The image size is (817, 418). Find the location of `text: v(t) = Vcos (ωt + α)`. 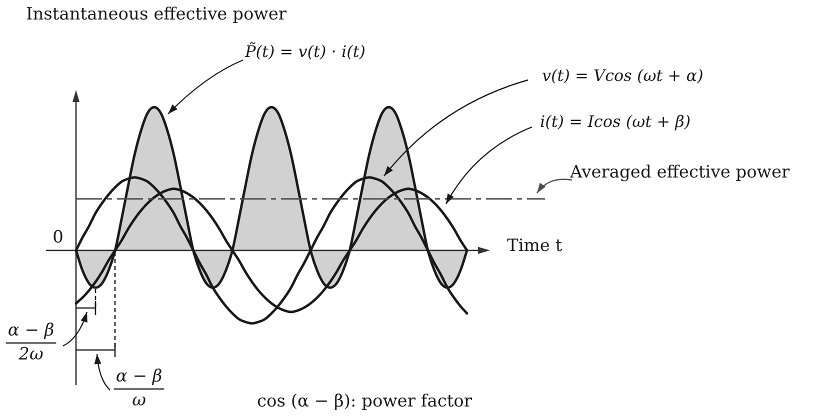

text: v(t) = Vcos (ωt + α) is located at coordinates (623, 76).